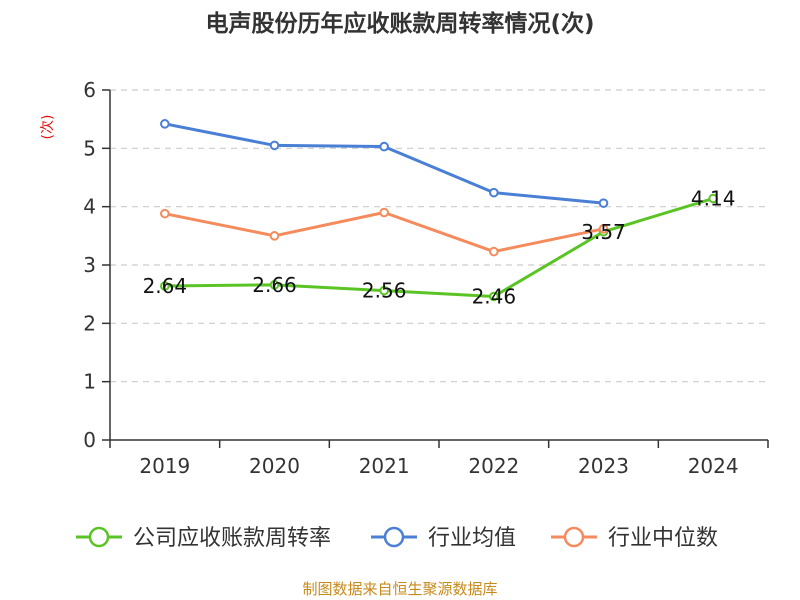 The image size is (800, 600). Describe the element at coordinates (89, 265) in the screenshot. I see `y-tick-label: 3` at that location.